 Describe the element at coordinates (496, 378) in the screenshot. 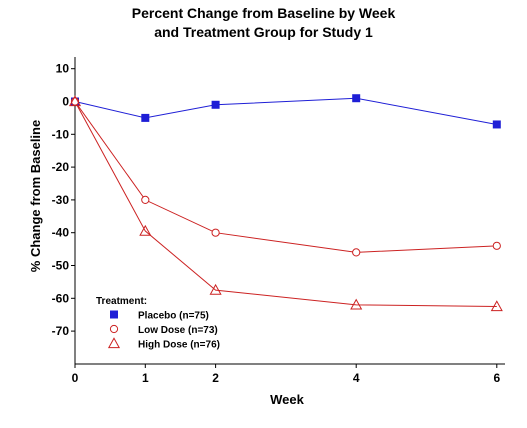

I see `x-tick-label: 6` at that location.